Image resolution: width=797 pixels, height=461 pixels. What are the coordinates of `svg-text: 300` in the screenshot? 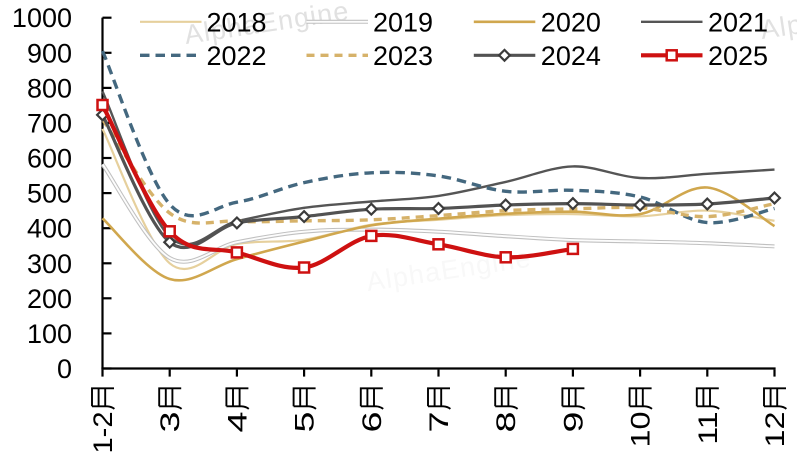 It's located at (49, 264).